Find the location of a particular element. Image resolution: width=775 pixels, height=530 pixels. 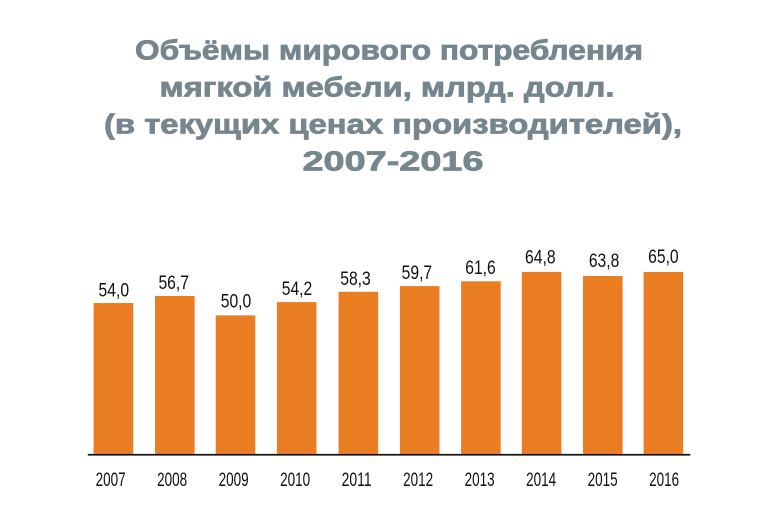

svg-text: 2016 is located at coordinates (664, 480).